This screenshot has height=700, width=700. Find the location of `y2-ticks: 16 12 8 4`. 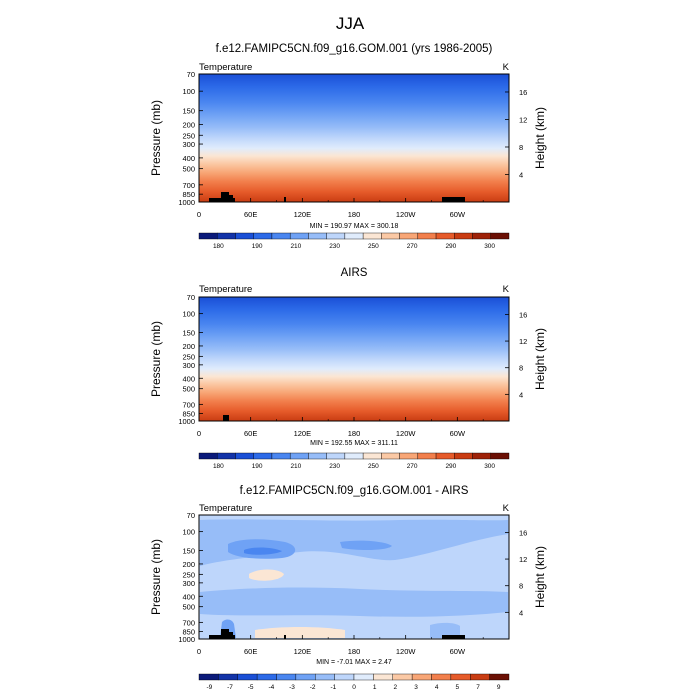

y2-ticks: 16 12 8 4 is located at coordinates (516, 354).